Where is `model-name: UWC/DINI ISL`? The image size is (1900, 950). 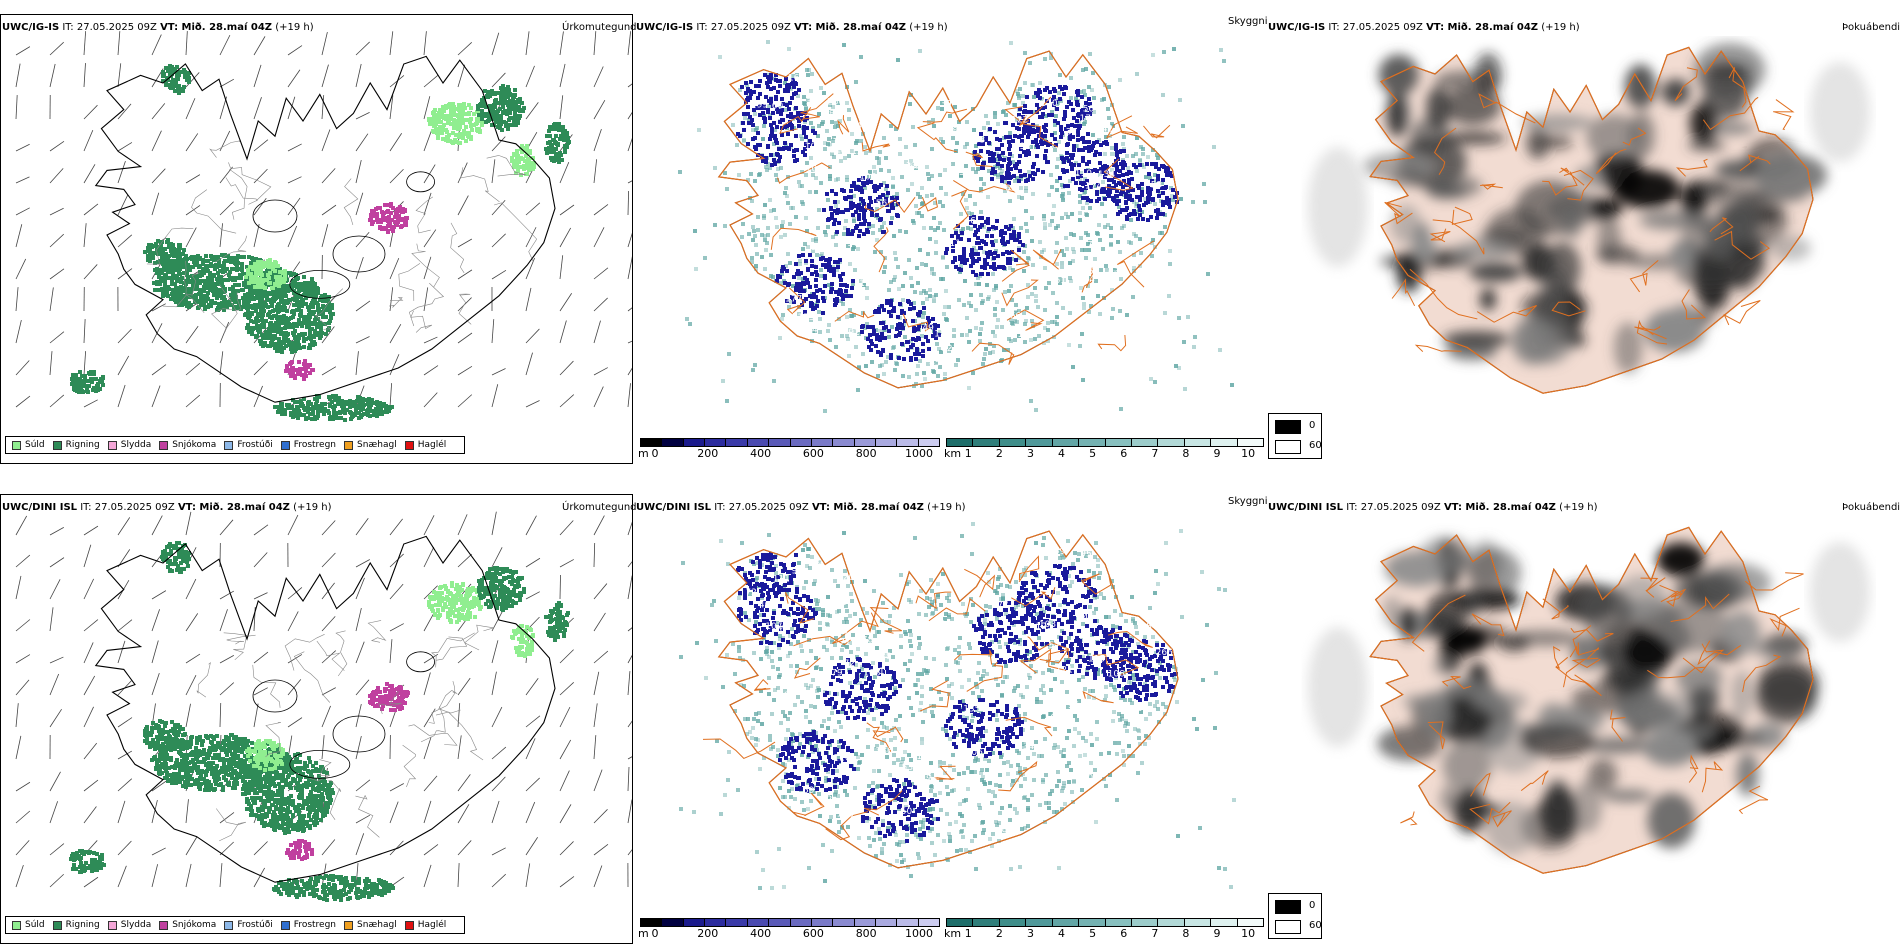 model-name: UWC/DINI ISL is located at coordinates (674, 507).